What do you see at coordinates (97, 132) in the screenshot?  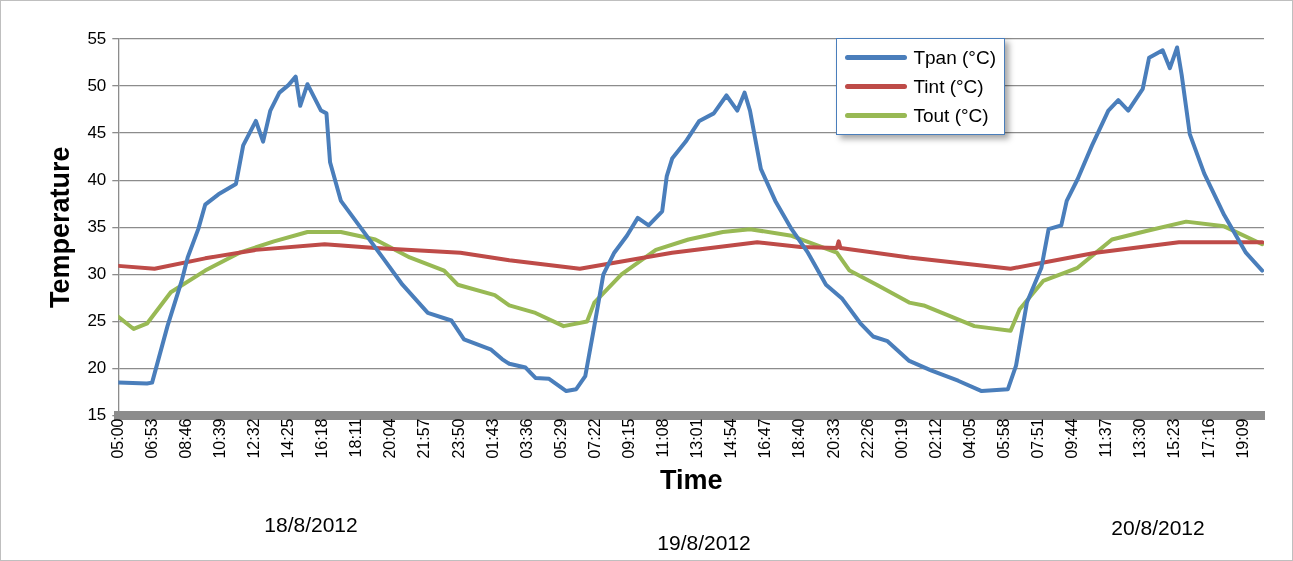 I see `y-tick-label: 45` at bounding box center [97, 132].